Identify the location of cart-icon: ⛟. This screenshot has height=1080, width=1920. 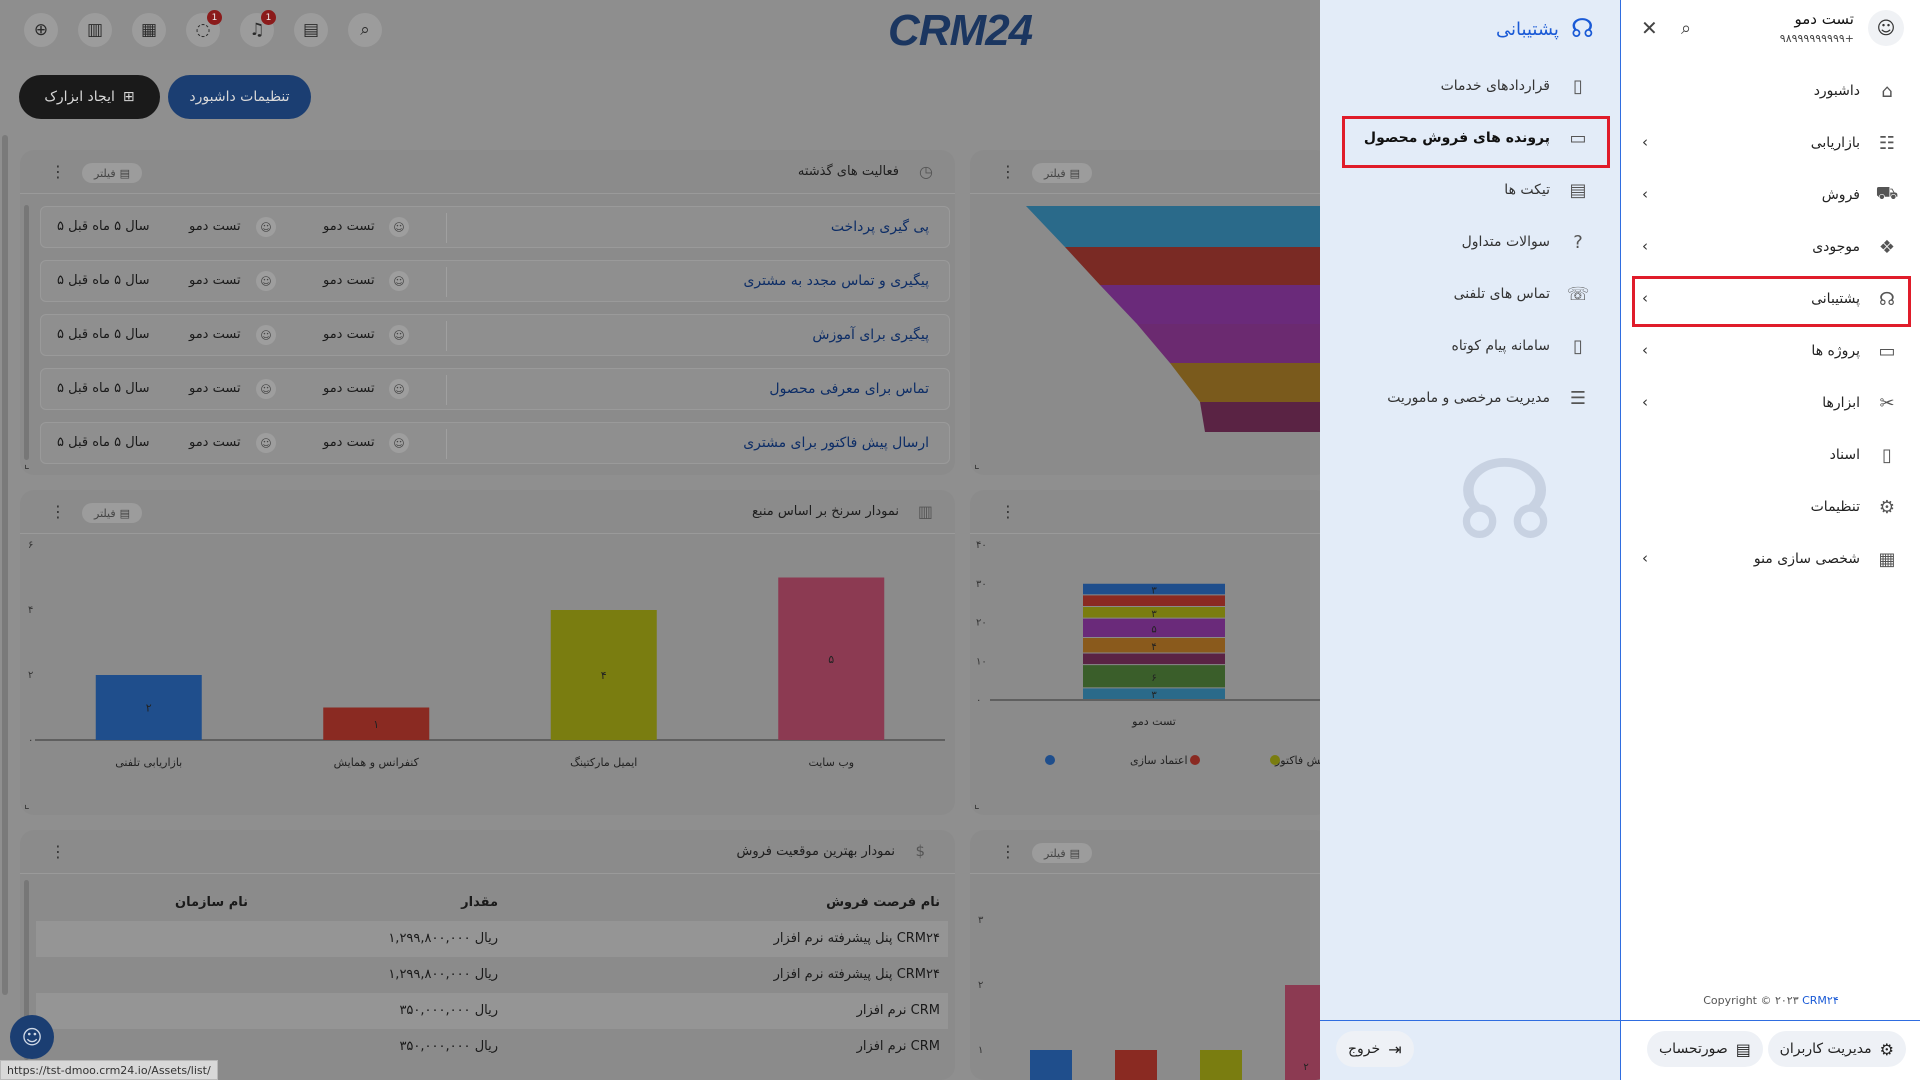
(1887, 193).